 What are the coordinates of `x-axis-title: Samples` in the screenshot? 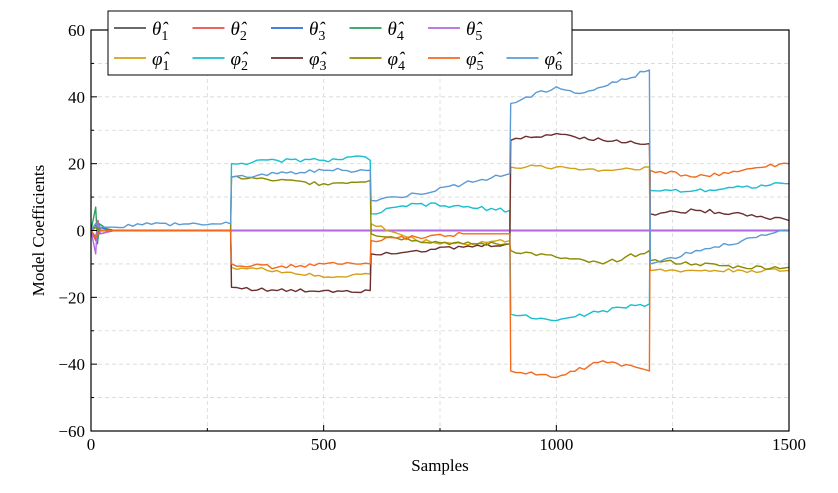 It's located at (440, 465).